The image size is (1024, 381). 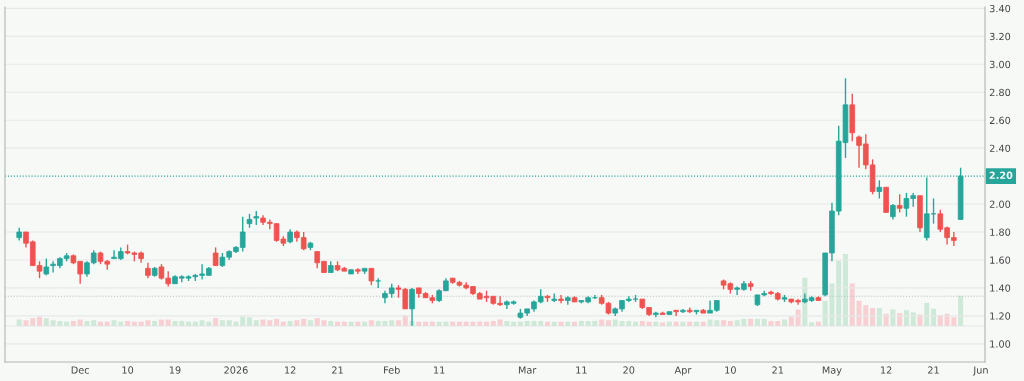 What do you see at coordinates (1000, 148) in the screenshot?
I see `y-tick-label: 2.40` at bounding box center [1000, 148].